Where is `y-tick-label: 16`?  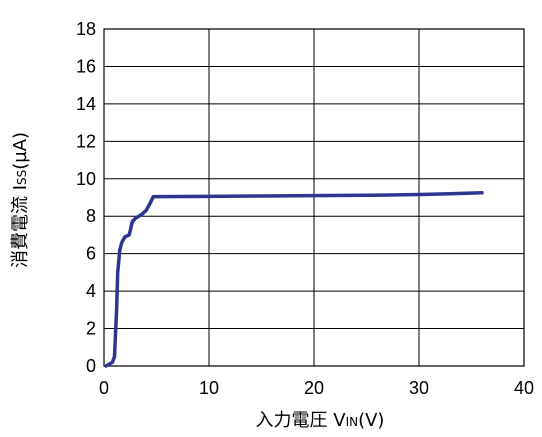
y-tick-label: 16 is located at coordinates (86, 66).